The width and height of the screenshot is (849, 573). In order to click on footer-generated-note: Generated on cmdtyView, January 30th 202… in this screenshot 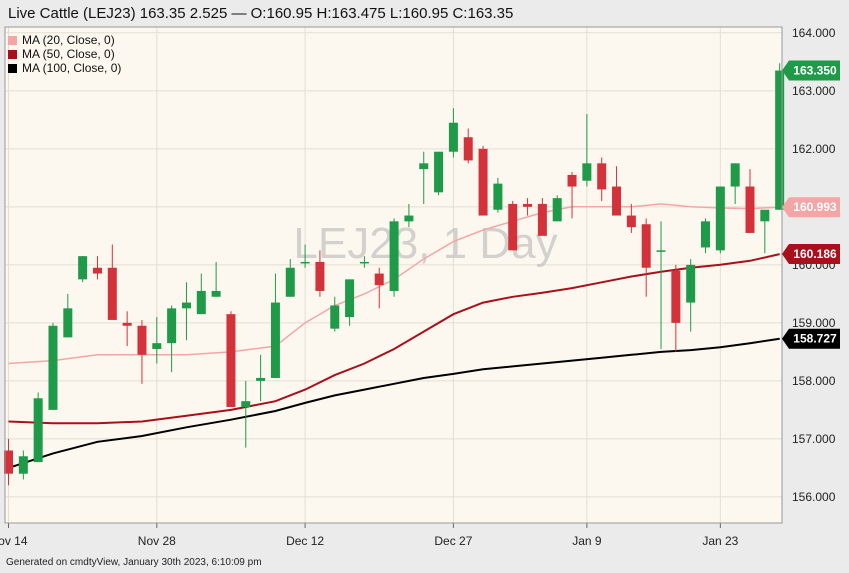, I will do `click(134, 562)`.